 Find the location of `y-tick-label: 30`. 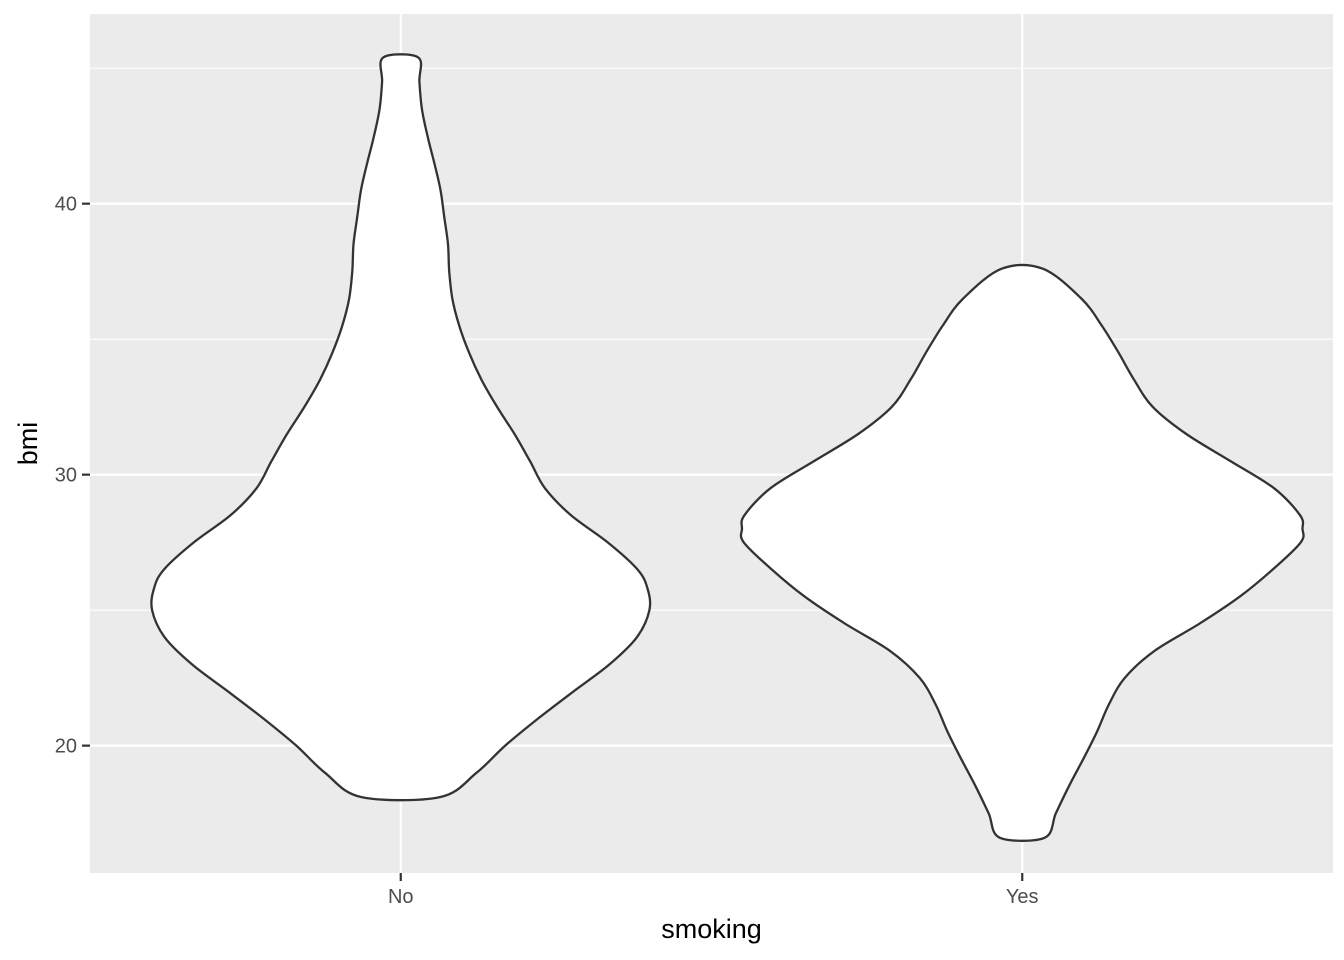

y-tick-label: 30 is located at coordinates (66, 476).